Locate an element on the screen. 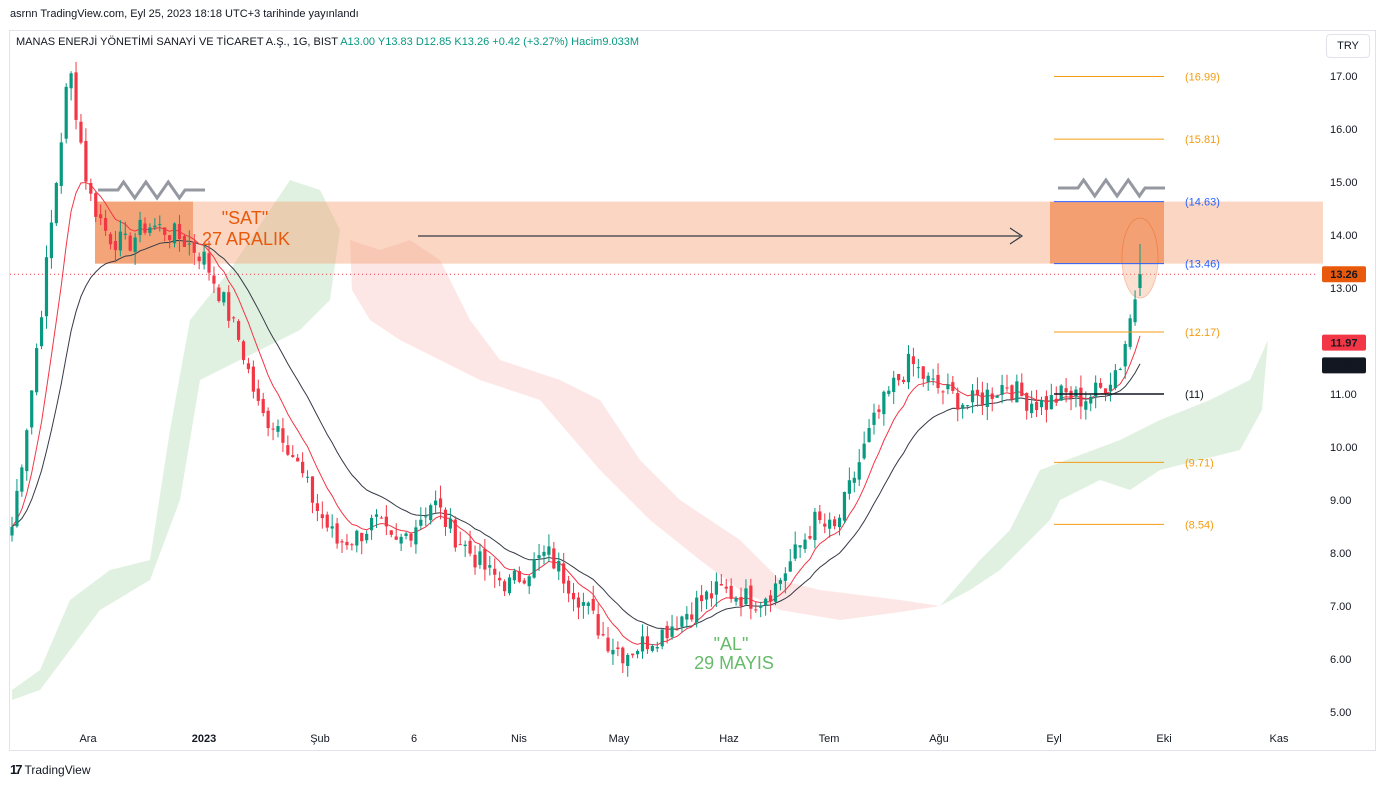 The height and width of the screenshot is (787, 1386). ema-slow-tag: 11.54 is located at coordinates (1345, 366).